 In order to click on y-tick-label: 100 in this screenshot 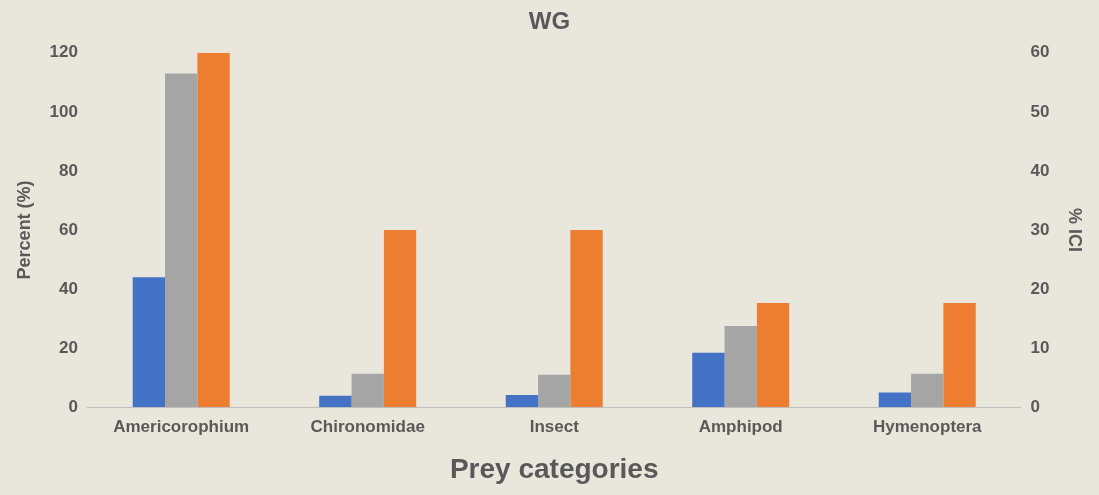, I will do `click(63, 111)`.